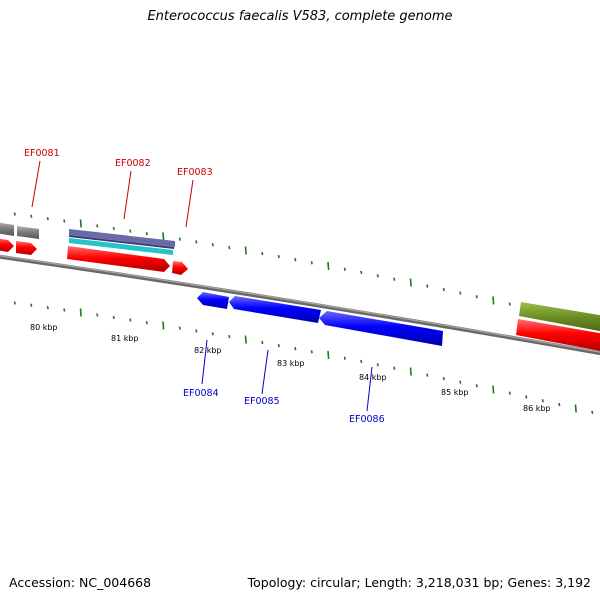 This screenshot has height=600, width=600. What do you see at coordinates (213, 300) in the screenshot?
I see `cds-arrow-ef0084` at bounding box center [213, 300].